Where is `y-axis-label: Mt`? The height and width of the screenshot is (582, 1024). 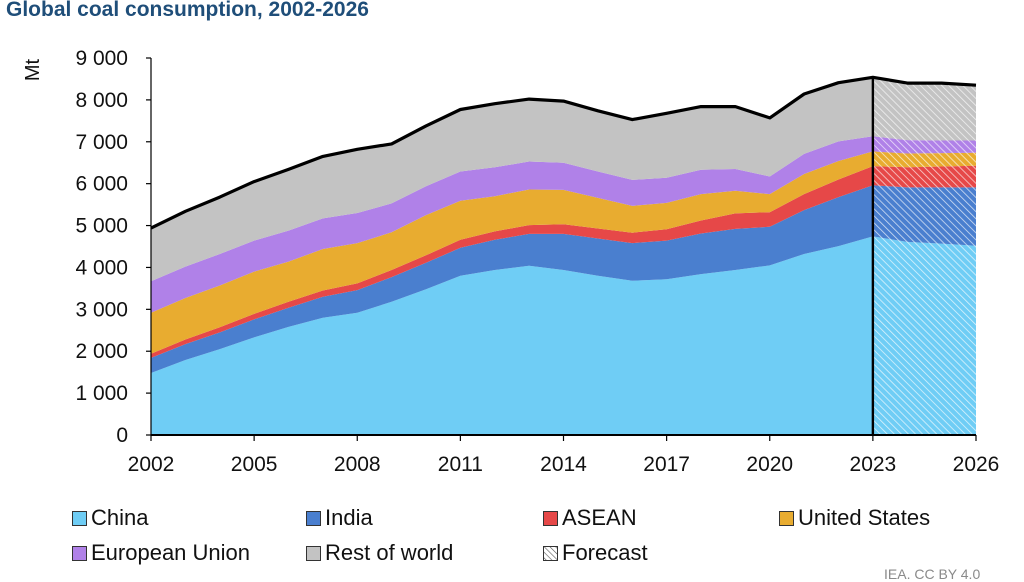 y-axis-label: Mt is located at coordinates (33, 69).